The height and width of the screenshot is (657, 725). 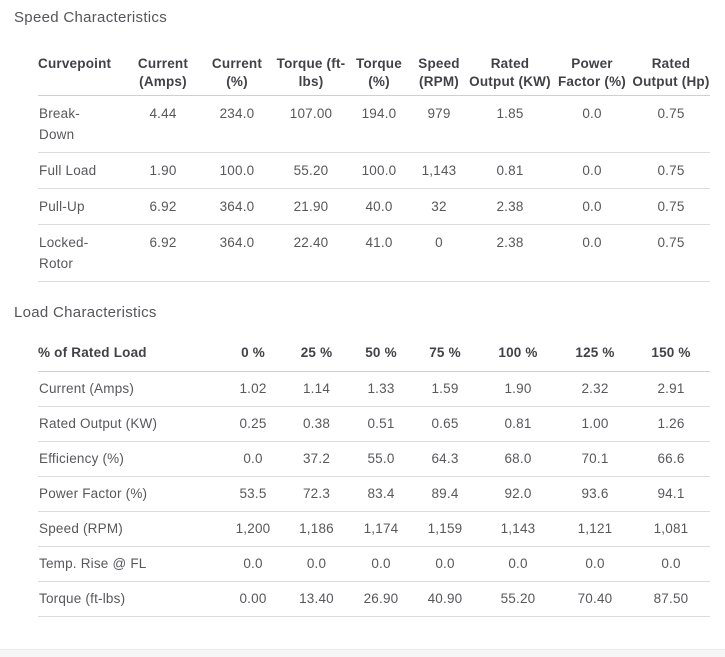 What do you see at coordinates (87, 388) in the screenshot?
I see `row-label: Current (Amps)` at bounding box center [87, 388].